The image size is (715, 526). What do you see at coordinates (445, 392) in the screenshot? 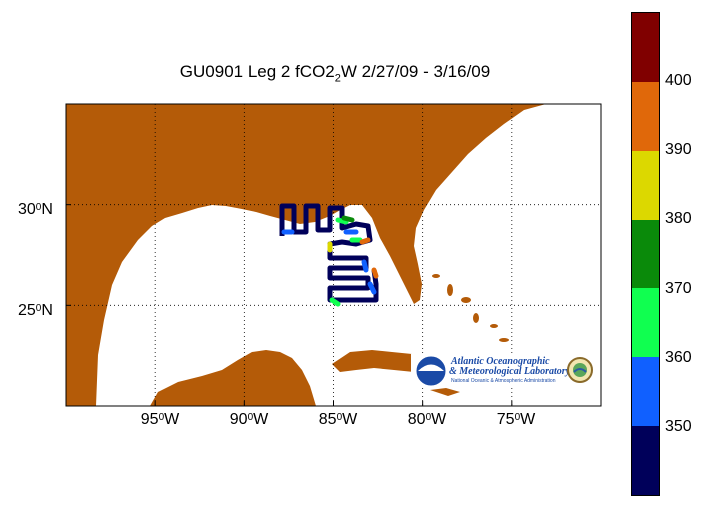
I see `jamaica-land` at bounding box center [445, 392].